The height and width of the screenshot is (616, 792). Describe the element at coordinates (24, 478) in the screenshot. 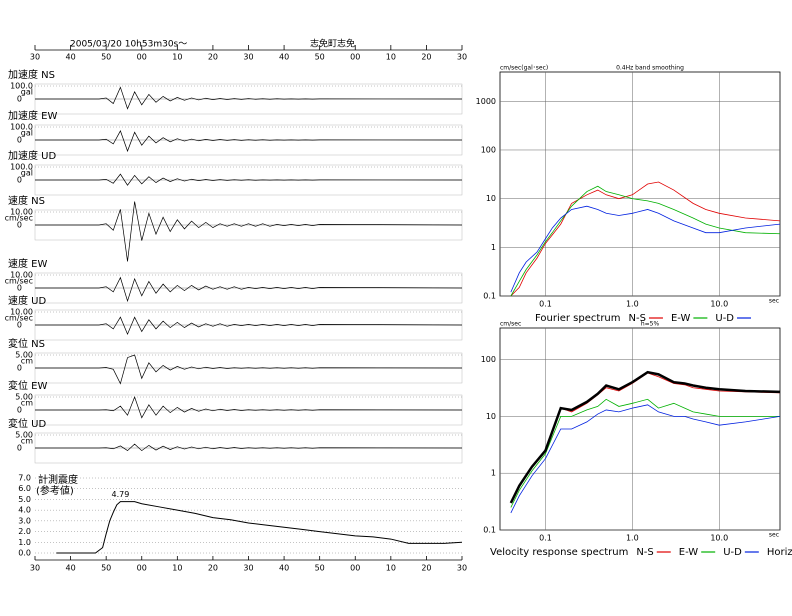

I see `y-tick-label: 7.0` at that location.